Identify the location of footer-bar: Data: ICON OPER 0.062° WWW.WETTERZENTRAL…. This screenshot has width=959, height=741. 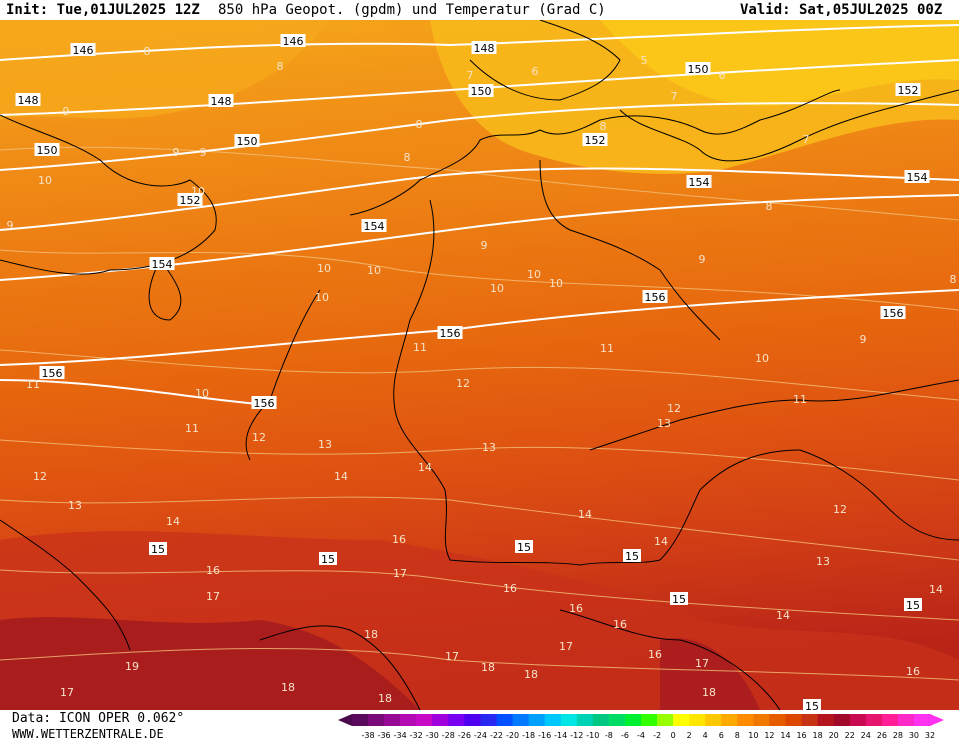
(479, 725).